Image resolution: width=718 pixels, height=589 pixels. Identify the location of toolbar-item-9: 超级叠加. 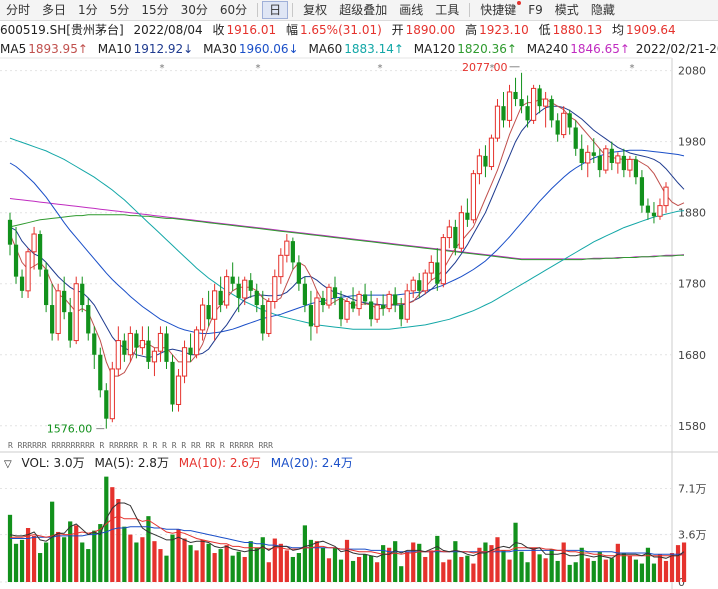
(363, 10).